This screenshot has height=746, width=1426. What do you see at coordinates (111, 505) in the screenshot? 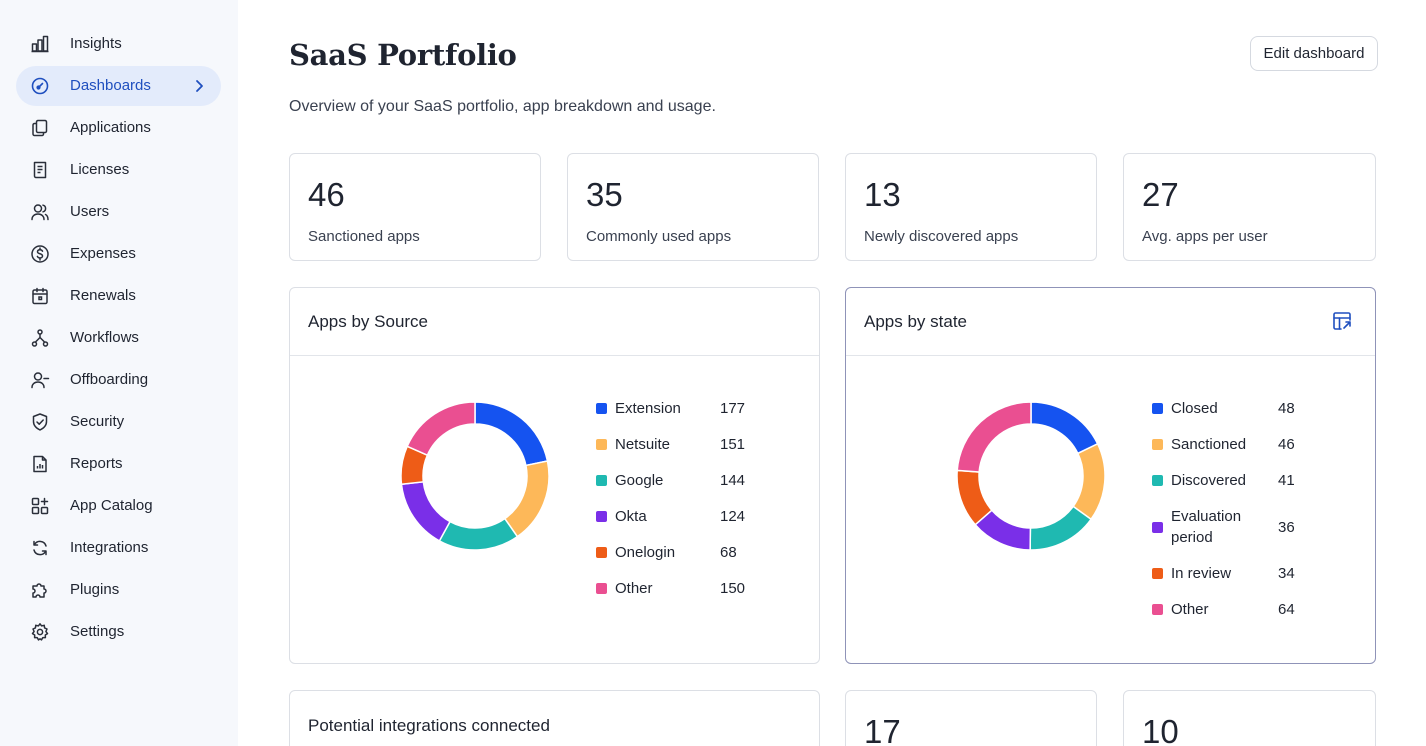
I see `sidebar-item-label: App Catalog` at bounding box center [111, 505].